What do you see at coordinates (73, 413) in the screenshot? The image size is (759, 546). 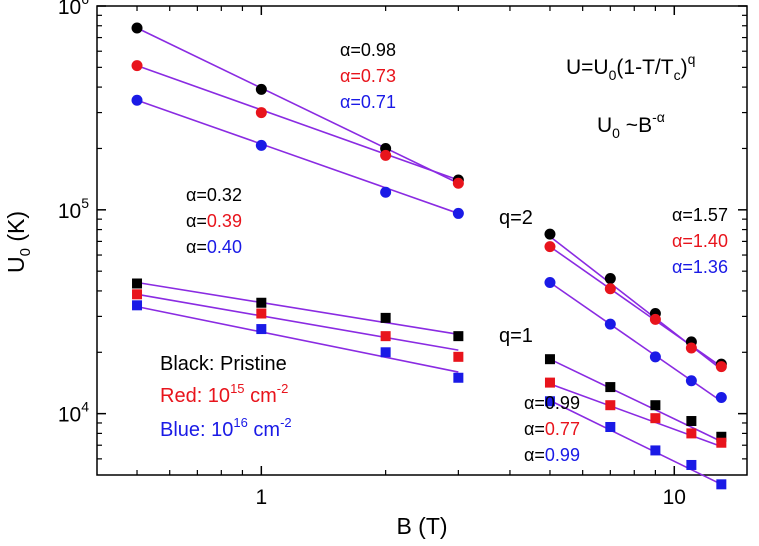 I see `y-tick-label: 10⁴` at bounding box center [73, 413].